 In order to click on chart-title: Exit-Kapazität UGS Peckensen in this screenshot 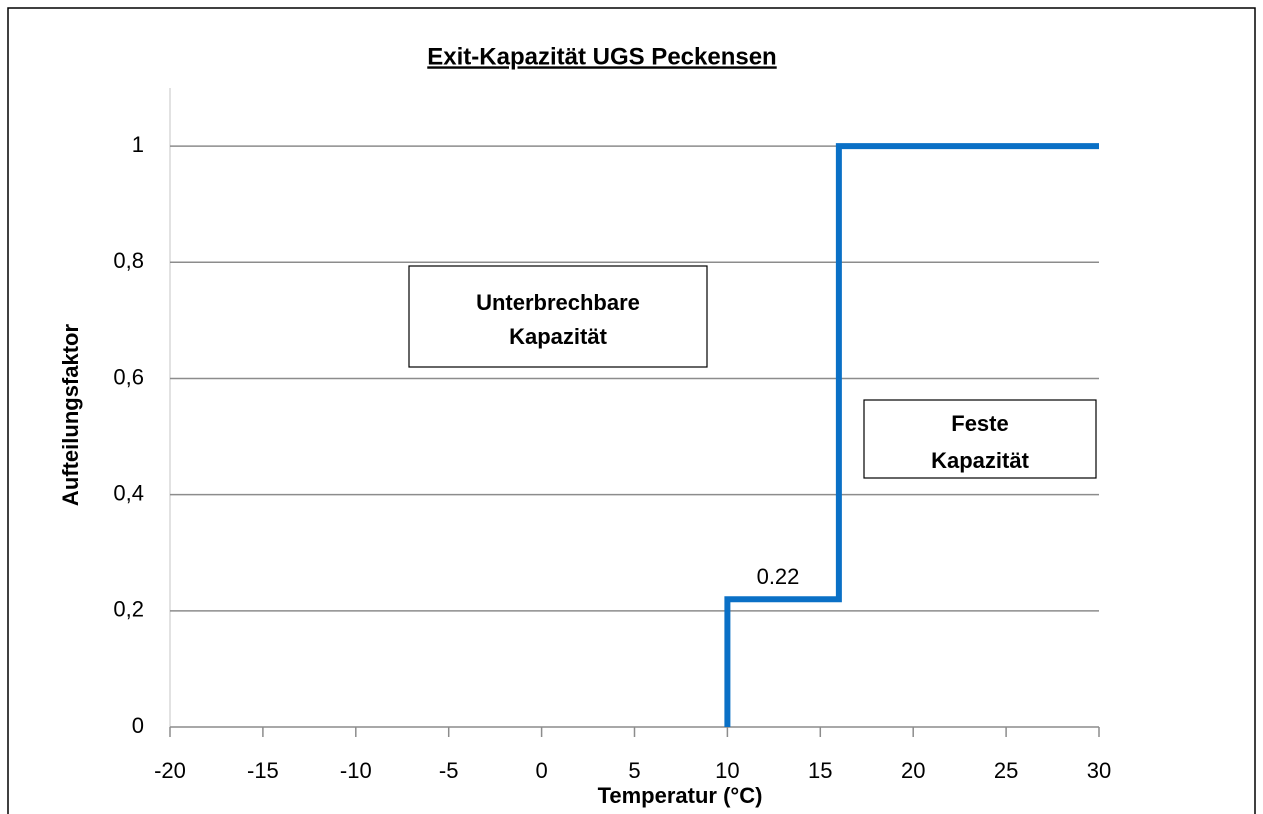, I will do `click(601, 56)`.